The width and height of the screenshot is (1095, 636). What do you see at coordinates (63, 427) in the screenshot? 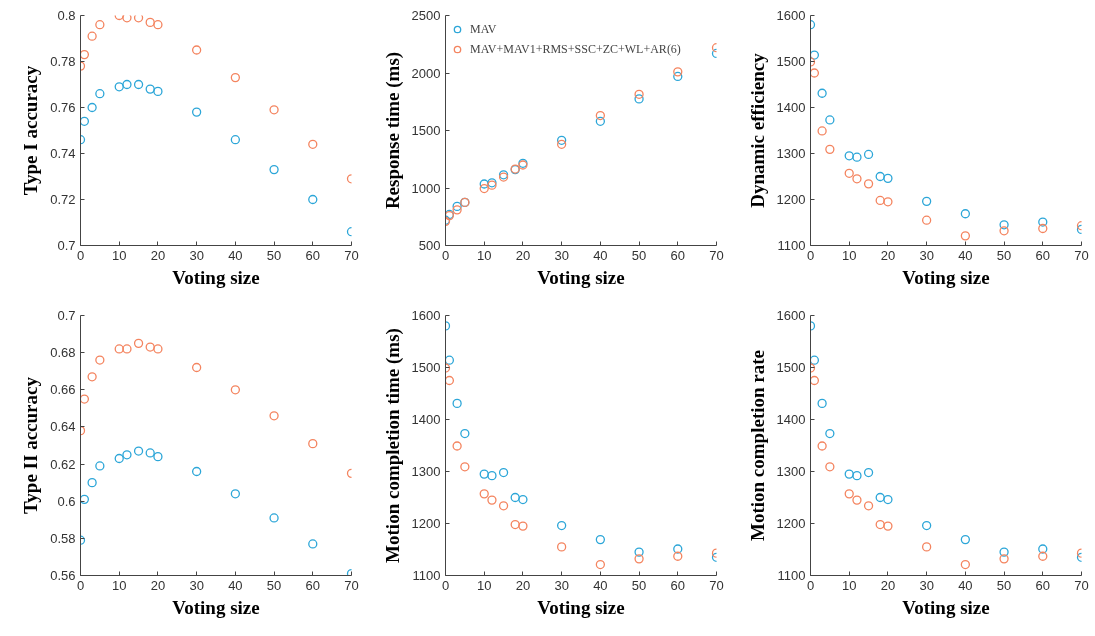
I see `y-tick-label: 0.64` at bounding box center [63, 427].